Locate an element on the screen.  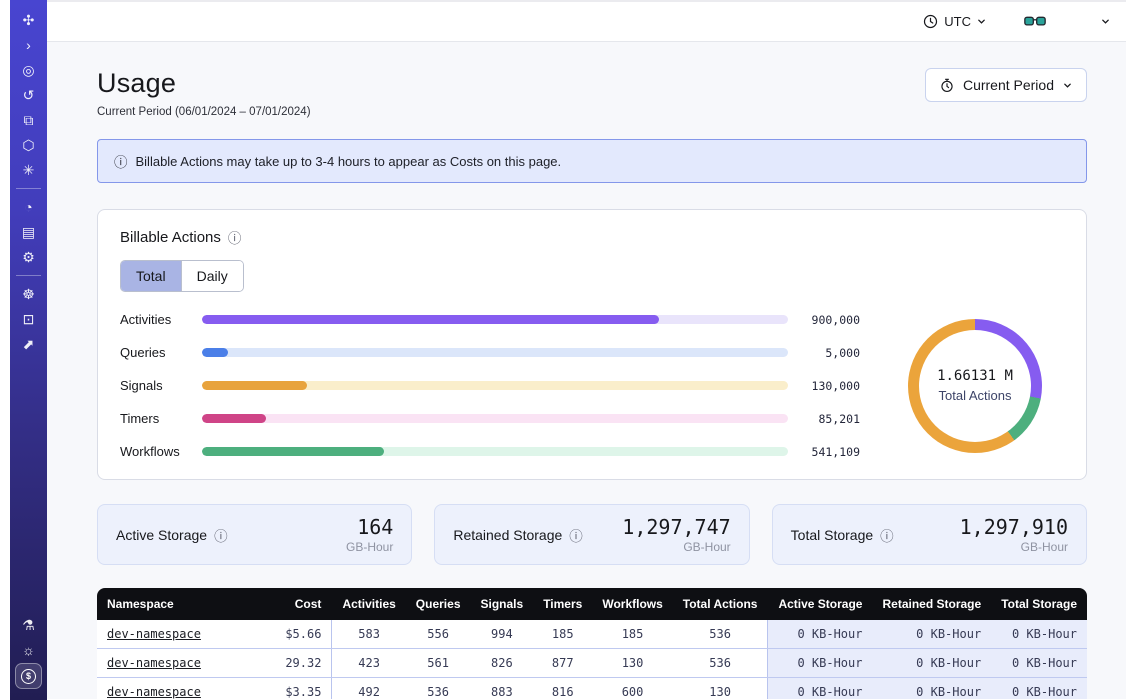
billing-card-icon: ▤ is located at coordinates (28, 232).